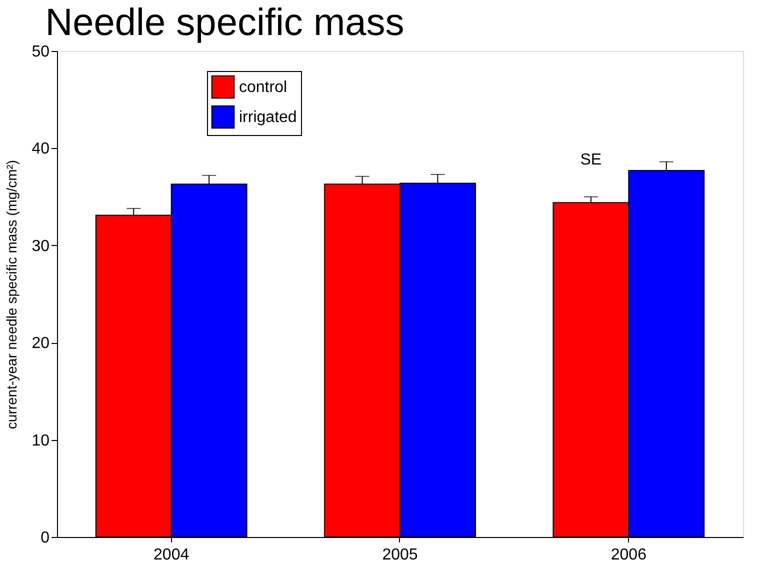 The width and height of the screenshot is (781, 573). I want to click on y-tick-label: 0, so click(45, 538).